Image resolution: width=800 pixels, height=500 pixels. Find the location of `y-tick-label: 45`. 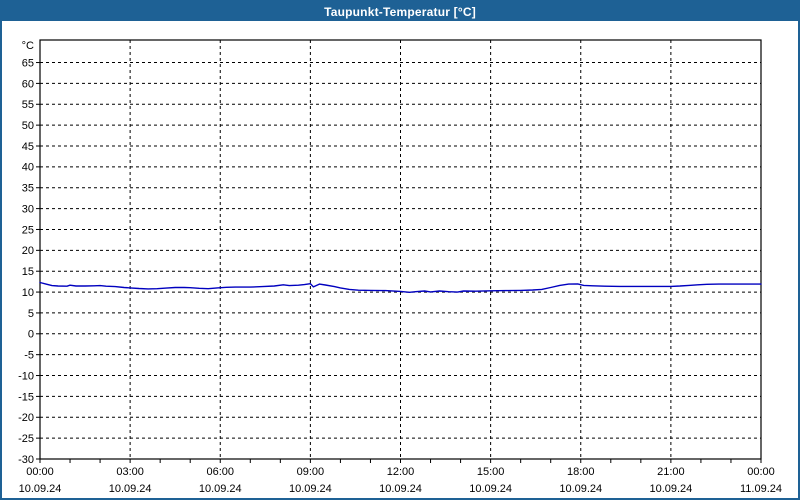

y-tick-label: 45 is located at coordinates (28, 147).